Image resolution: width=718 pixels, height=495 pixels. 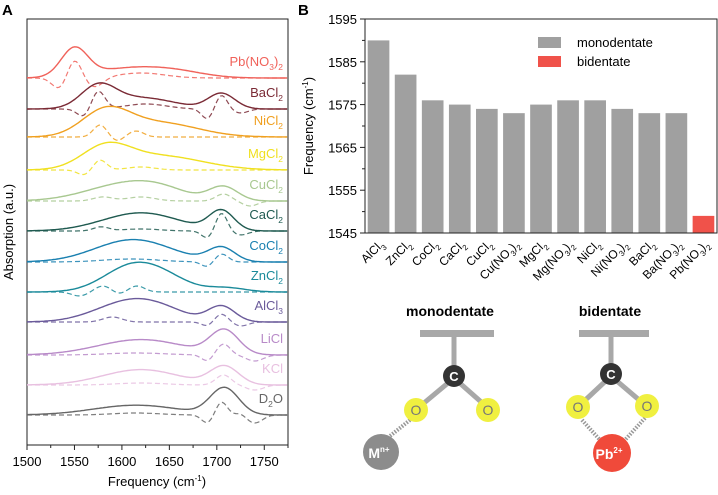 What do you see at coordinates (157, 412) in the screenshot?
I see `derivative-line-D2O` at bounding box center [157, 412].